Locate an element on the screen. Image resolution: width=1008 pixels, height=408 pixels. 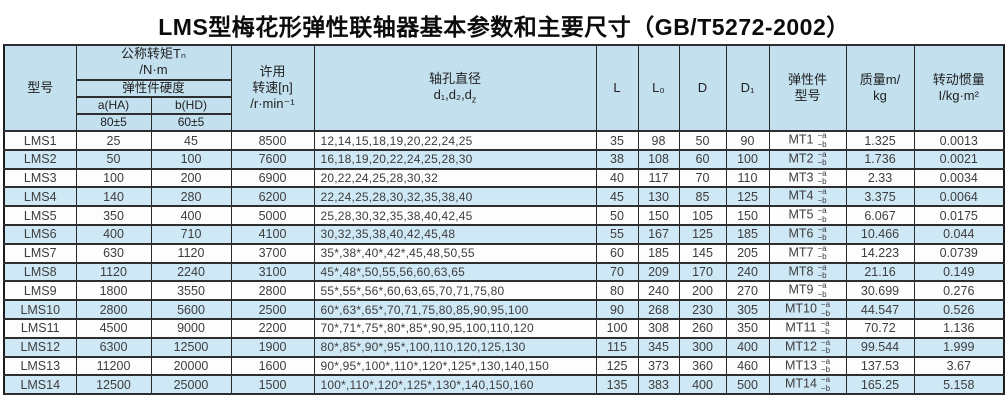
cell-elastic: MT7 −a −b is located at coordinates (807, 253).